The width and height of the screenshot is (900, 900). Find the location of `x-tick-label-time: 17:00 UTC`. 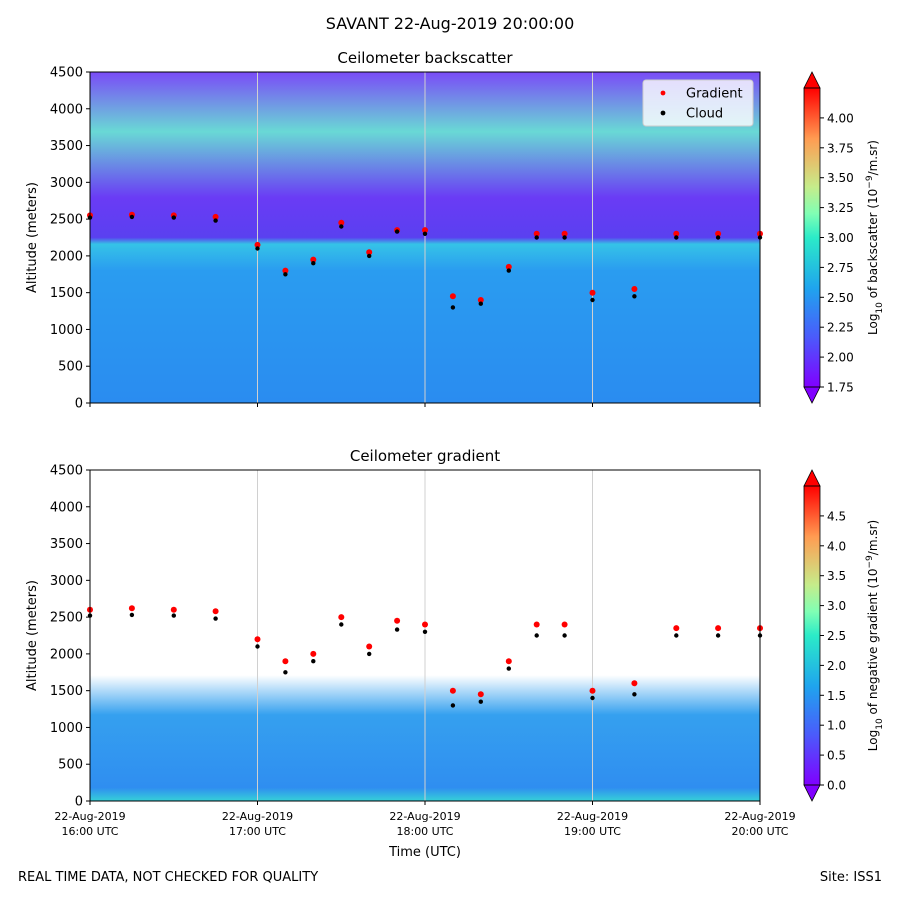

x-tick-label-time: 17:00 UTC is located at coordinates (257, 831).